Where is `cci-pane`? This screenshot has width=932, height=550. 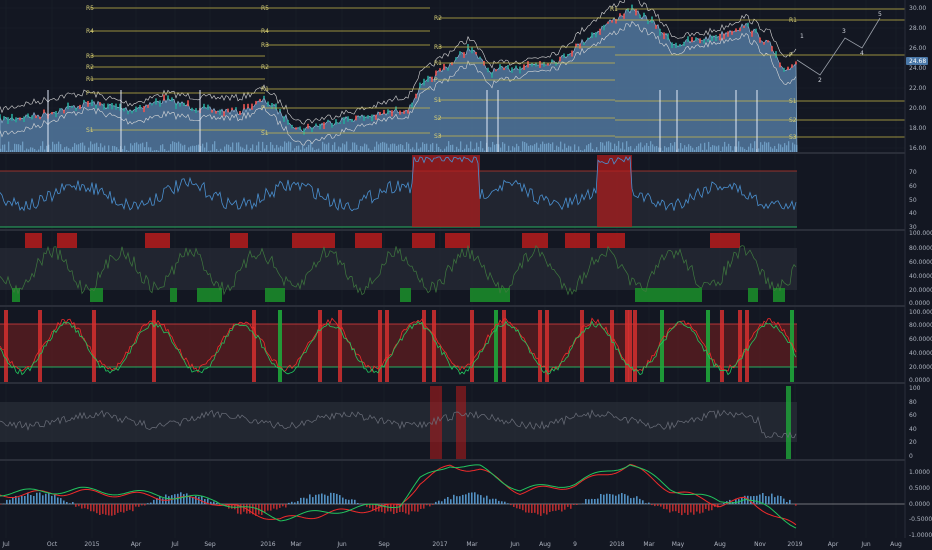 cci-pane is located at coordinates (398, 422).